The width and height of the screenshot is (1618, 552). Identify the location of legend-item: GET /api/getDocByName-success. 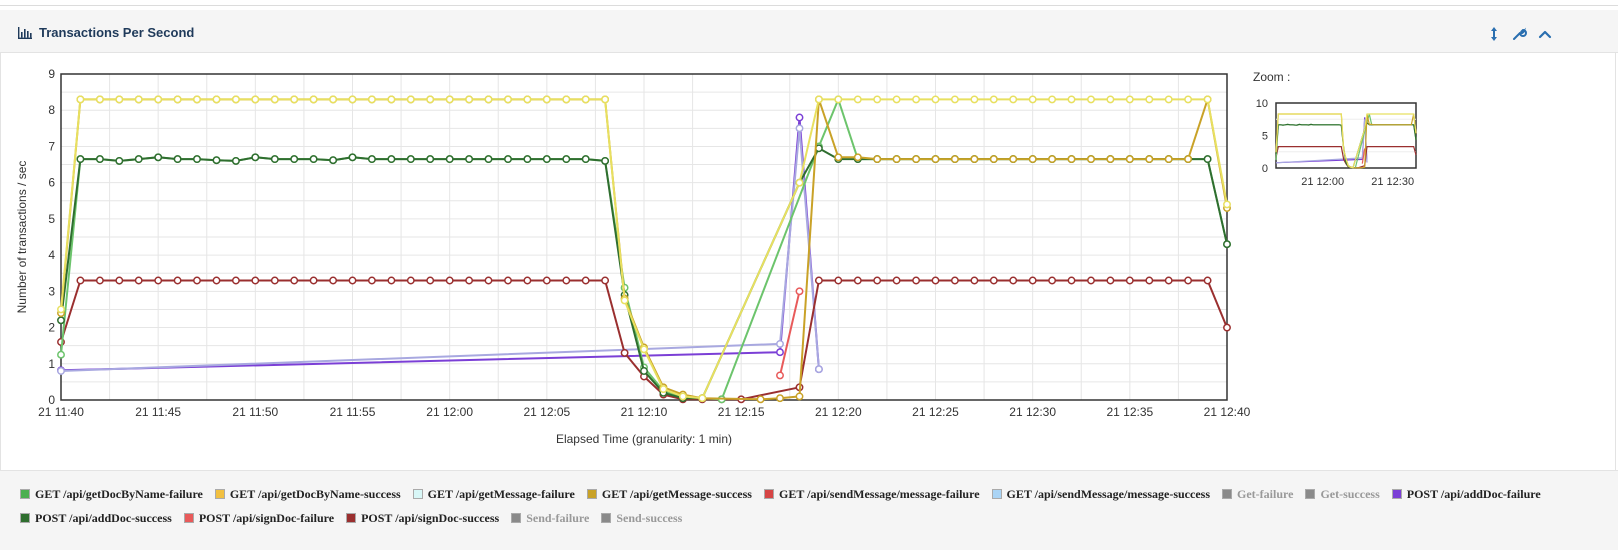
(307, 494).